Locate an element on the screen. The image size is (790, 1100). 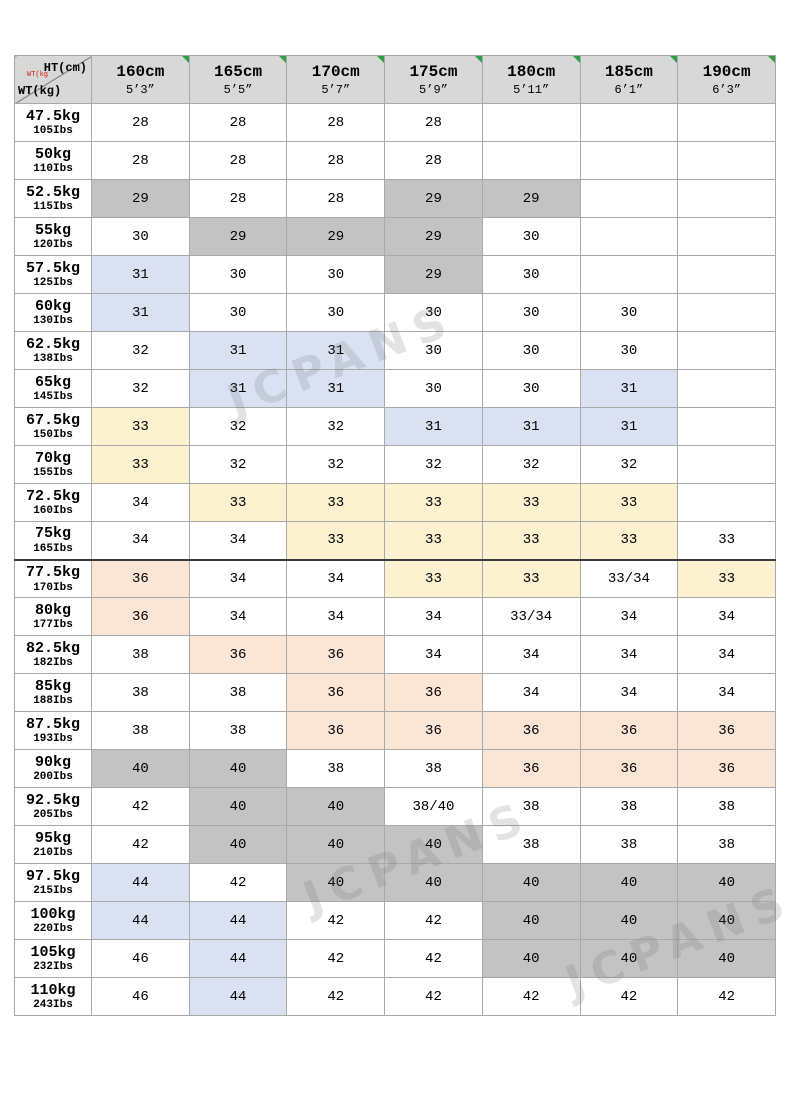
weight-row-header: 60kg 130Ibs is located at coordinates (53, 312).